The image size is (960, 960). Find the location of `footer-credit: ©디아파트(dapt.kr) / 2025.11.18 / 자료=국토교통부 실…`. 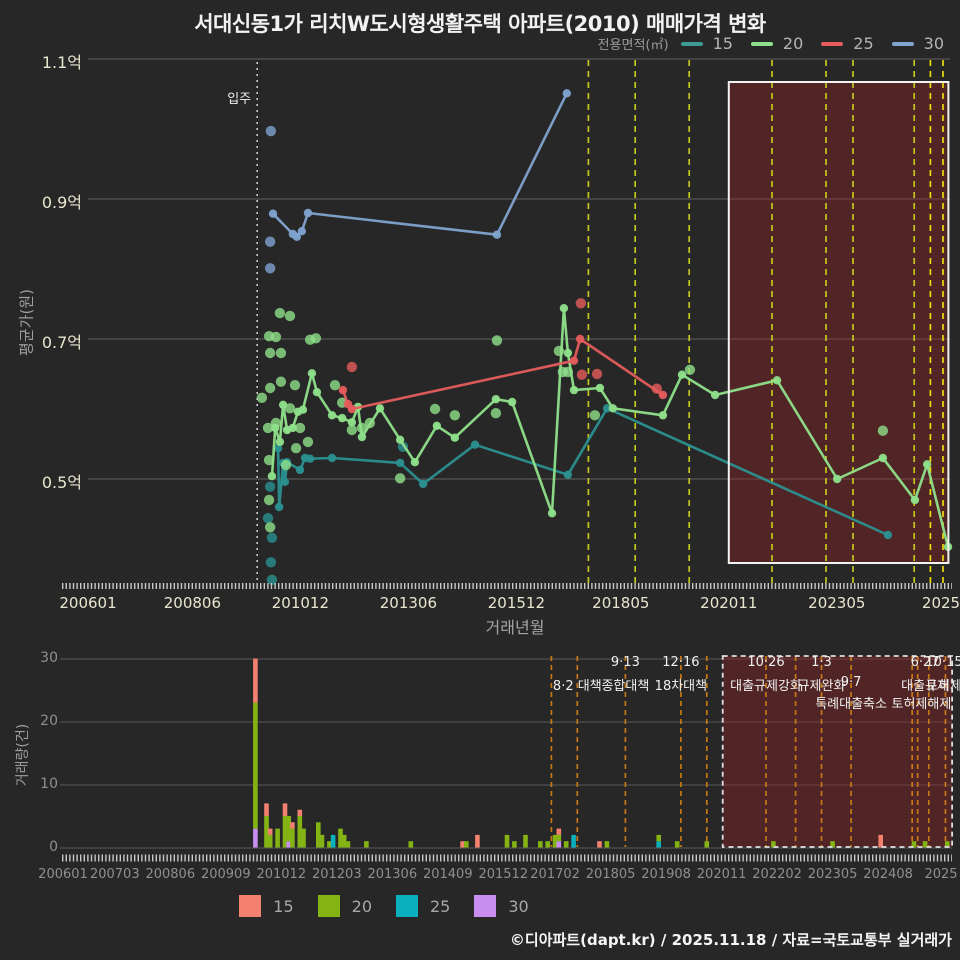

footer-credit: ©디아파트(dapt.kr) / 2025.11.18 / 자료=국토교통부 실… is located at coordinates (730, 940).